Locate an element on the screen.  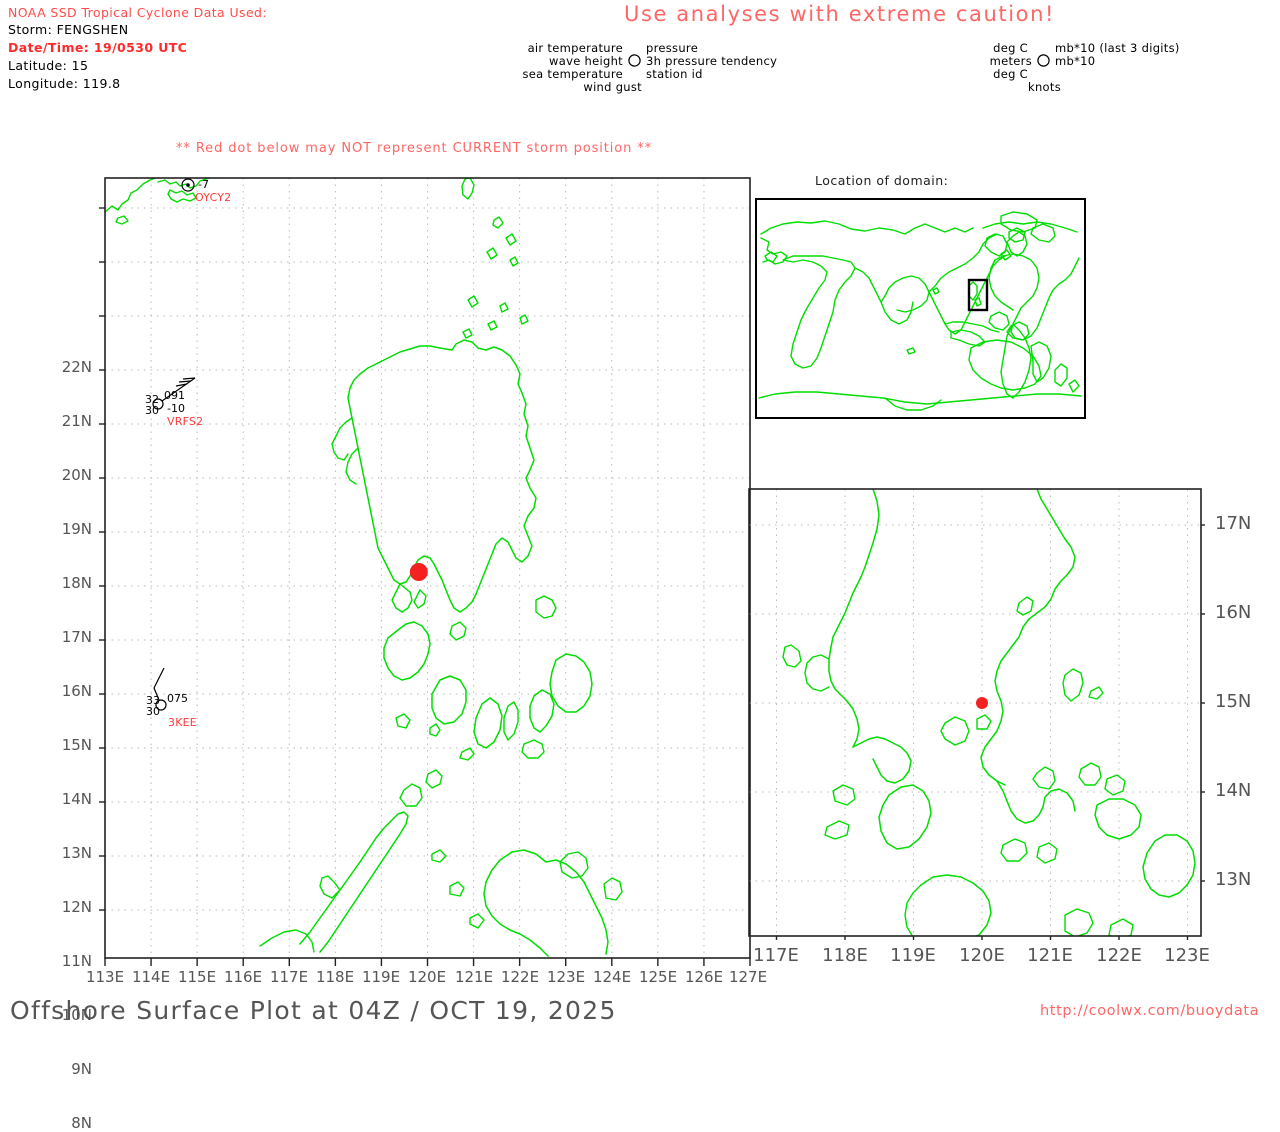
zoom-x-label-117e: 117E is located at coordinates (776, 955).